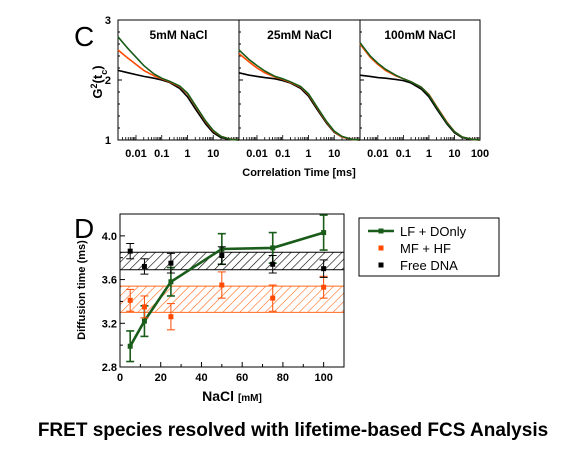 This screenshot has height=461, width=586. Describe the element at coordinates (84, 228) in the screenshot. I see `panel-label-d: D` at that location.